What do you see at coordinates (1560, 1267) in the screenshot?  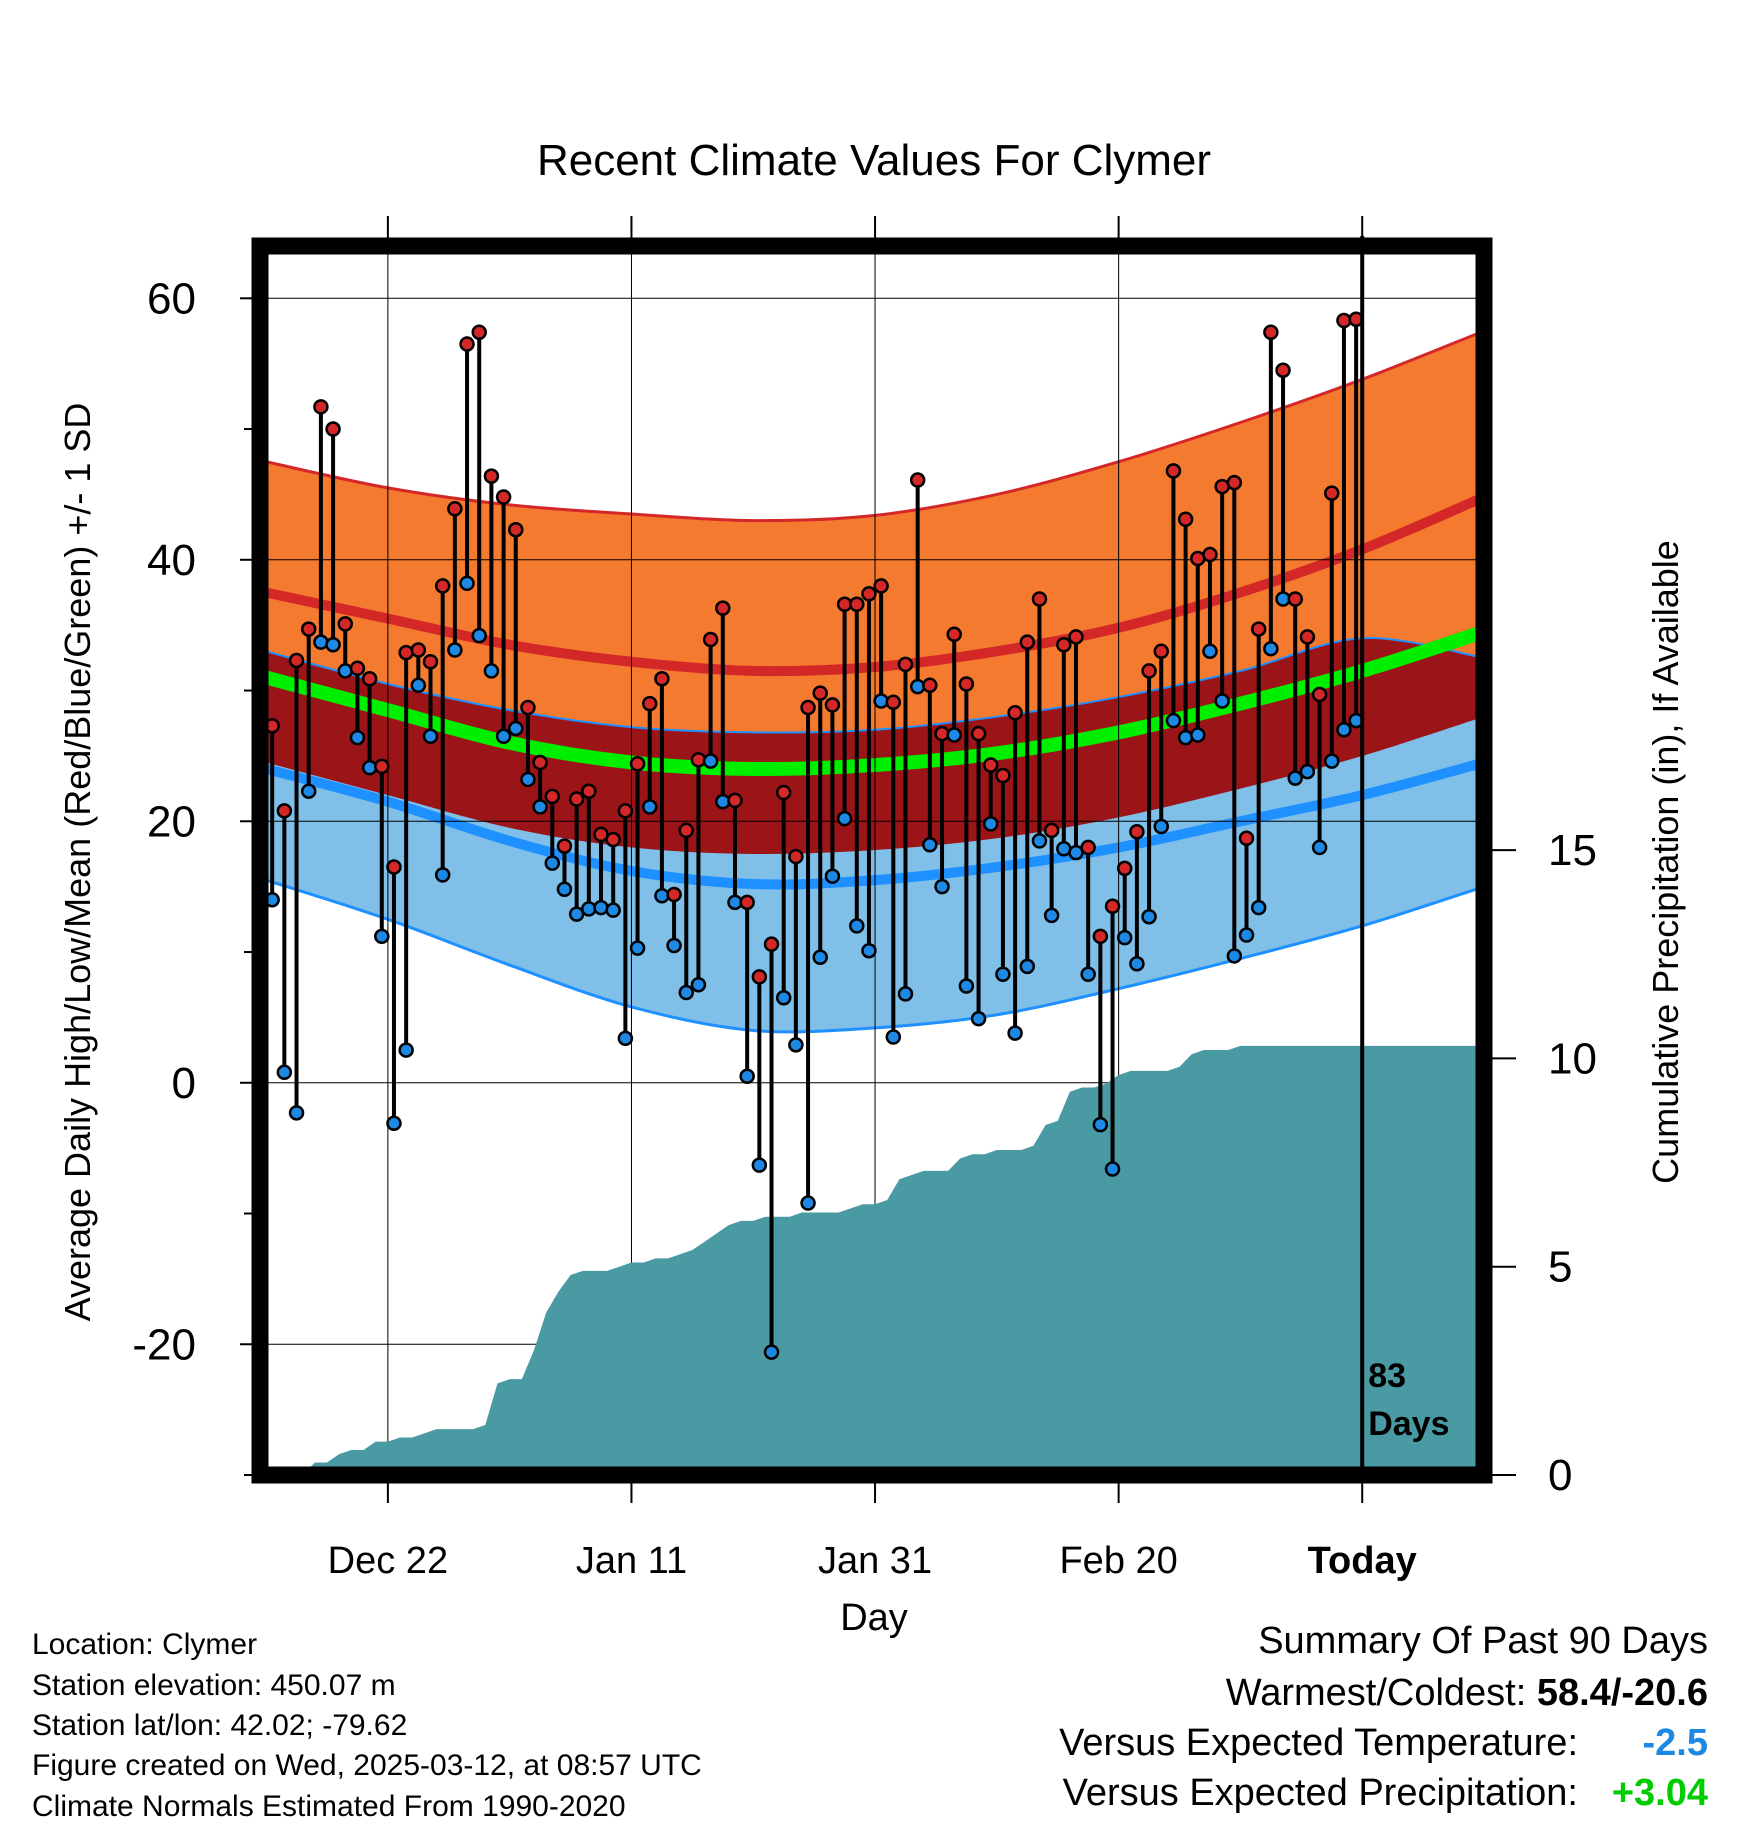 I see `y2-tick-label: 5` at bounding box center [1560, 1267].